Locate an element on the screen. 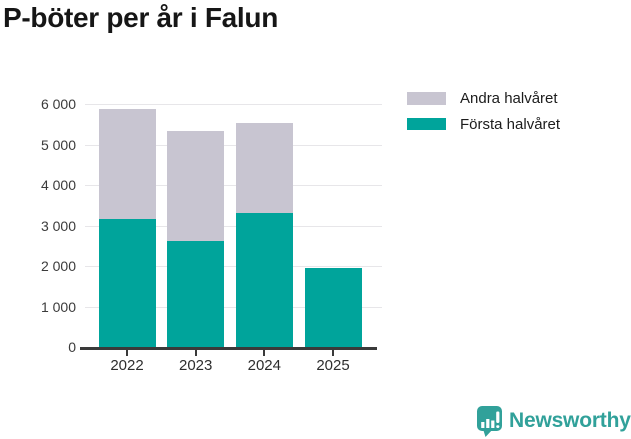  y-tick-label: 3 000 is located at coordinates (58, 225).